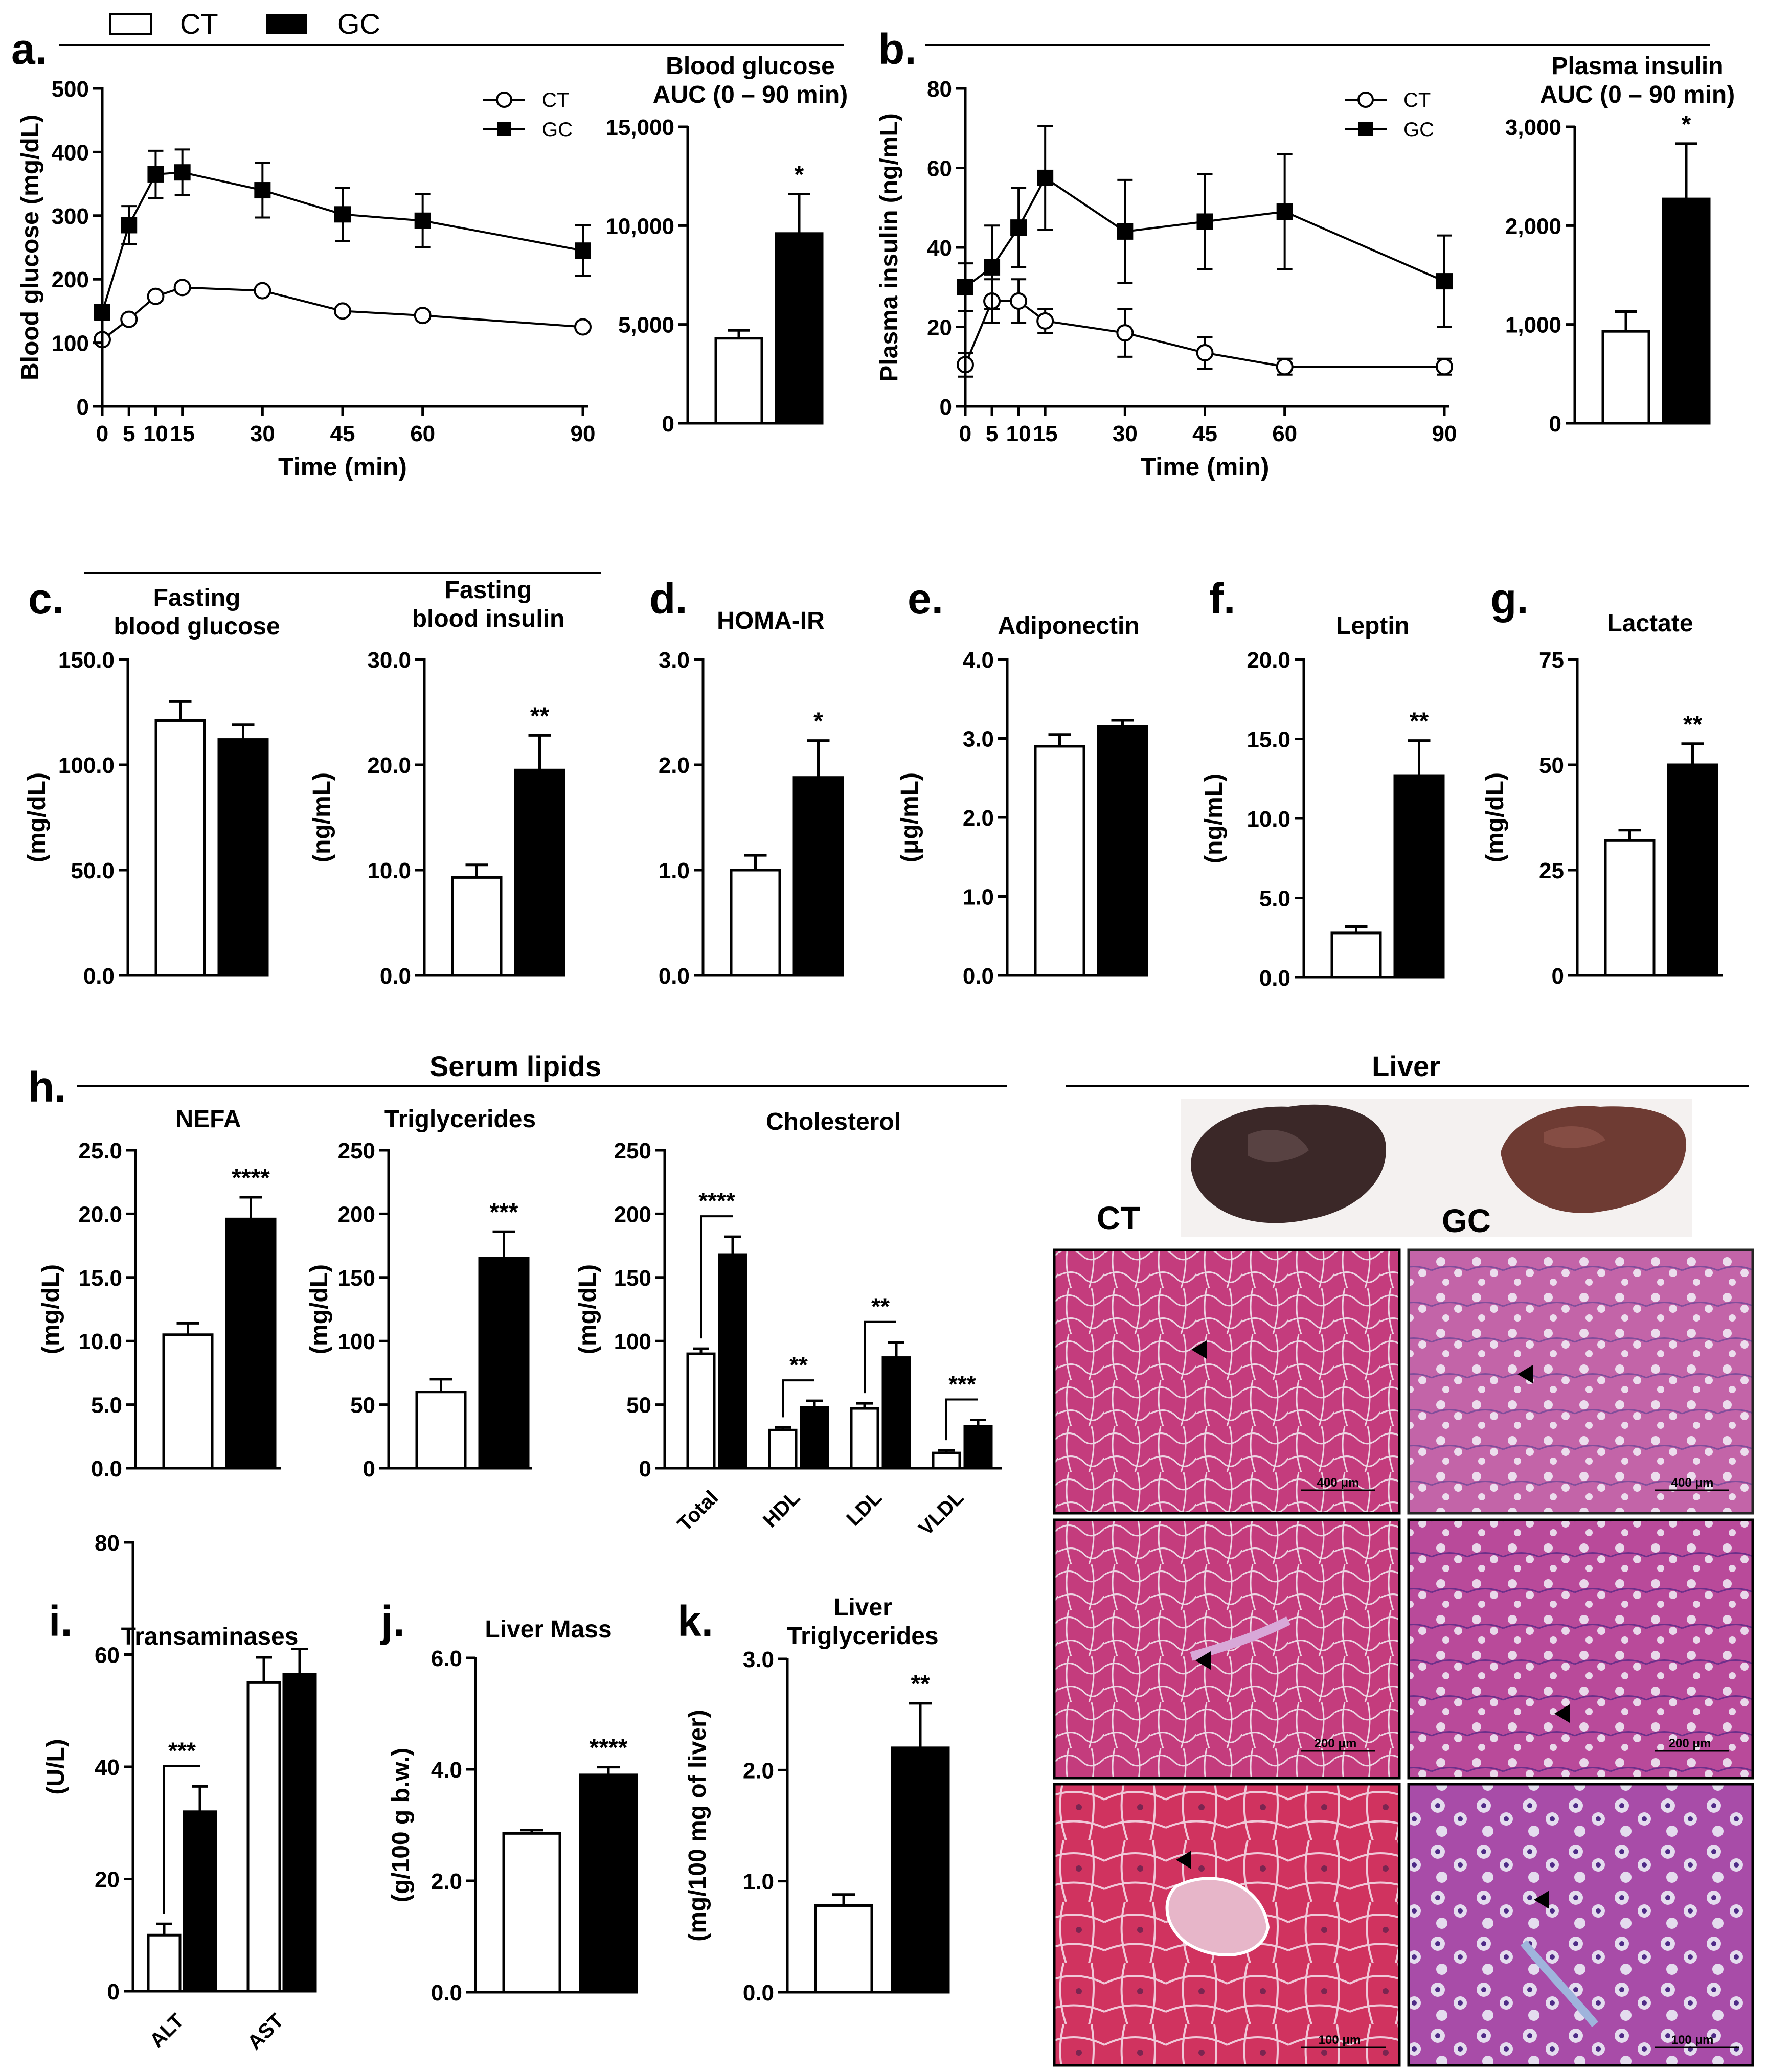 This screenshot has height=2072, width=1767. What do you see at coordinates (225, 1851) in the screenshot?
I see `chart-i: ALT *** AST` at bounding box center [225, 1851].